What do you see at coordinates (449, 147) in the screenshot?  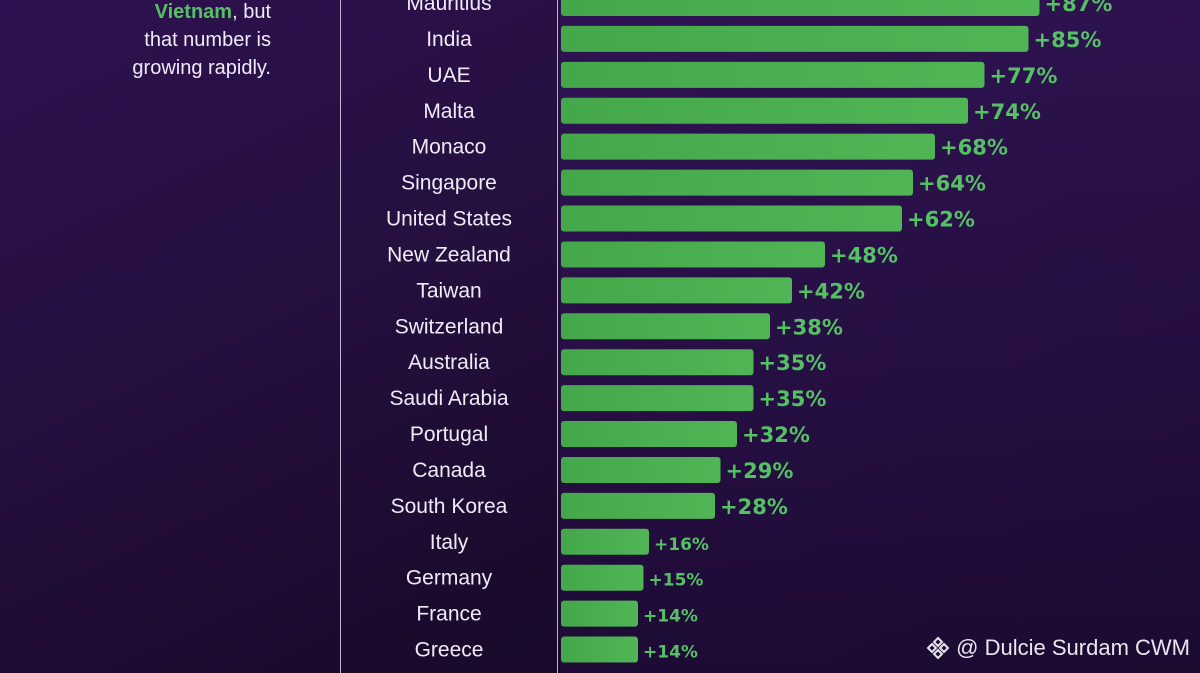 I see `category-label: Monaco` at bounding box center [449, 147].